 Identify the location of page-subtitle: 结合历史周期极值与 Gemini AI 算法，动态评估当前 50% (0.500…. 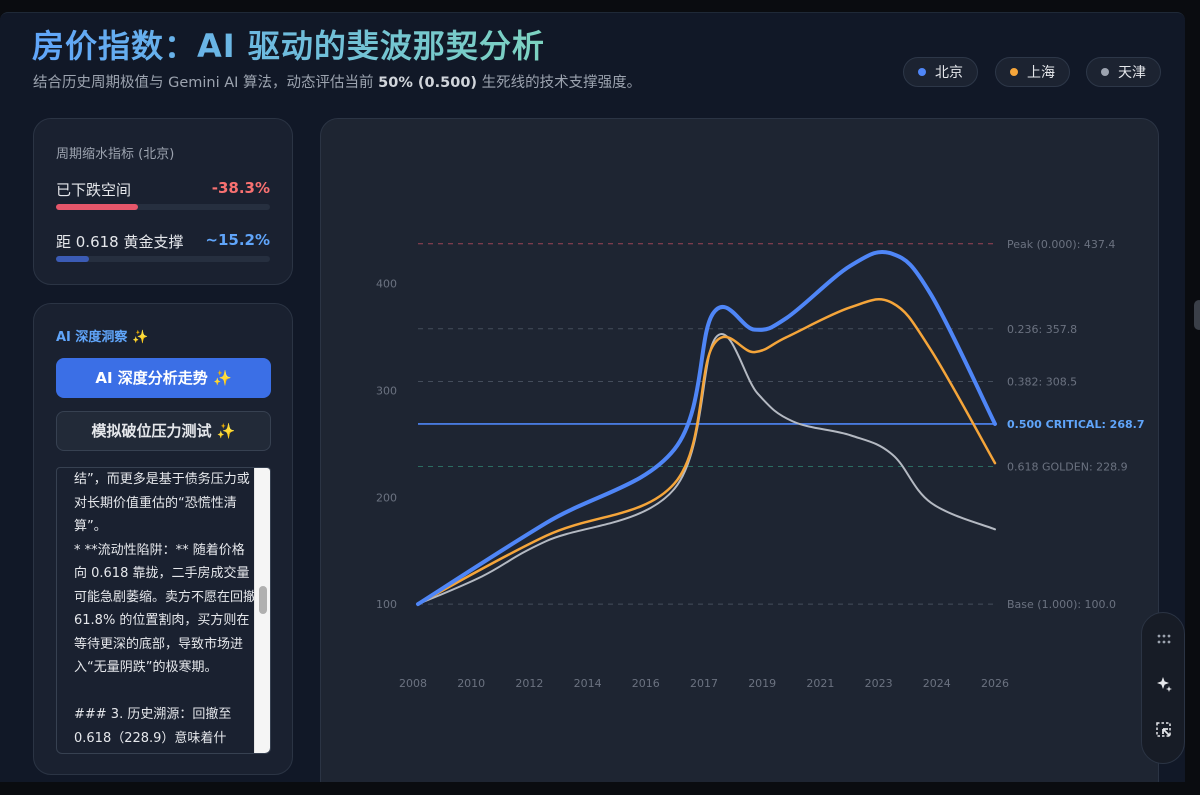
(337, 81).